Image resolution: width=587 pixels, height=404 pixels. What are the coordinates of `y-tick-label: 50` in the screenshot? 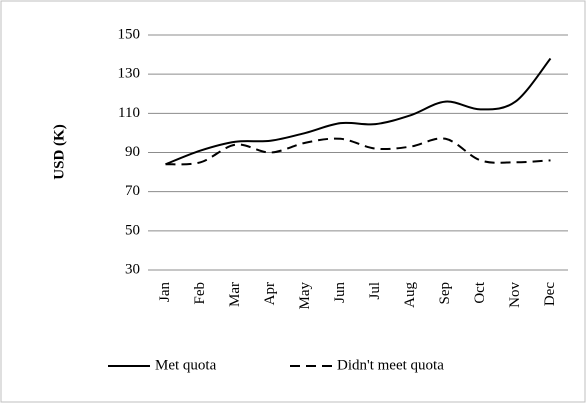 It's located at (132, 230).